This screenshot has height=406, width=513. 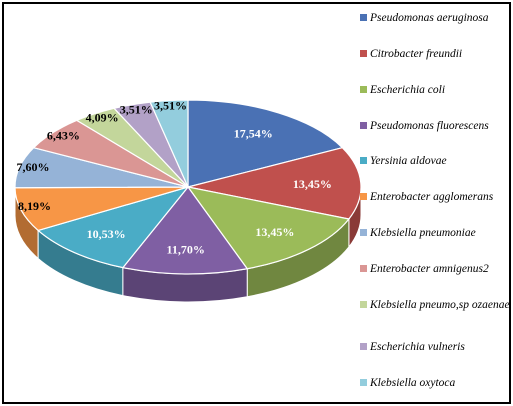 I want to click on pie-data-label-8: 4,09%, so click(x=102, y=118).